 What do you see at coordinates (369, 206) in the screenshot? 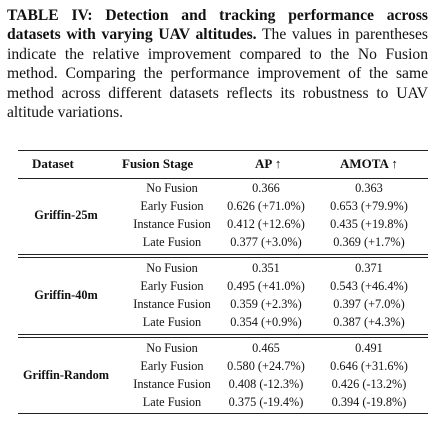
I see `amota-value: 0.653 (+79.9%)` at bounding box center [369, 206].